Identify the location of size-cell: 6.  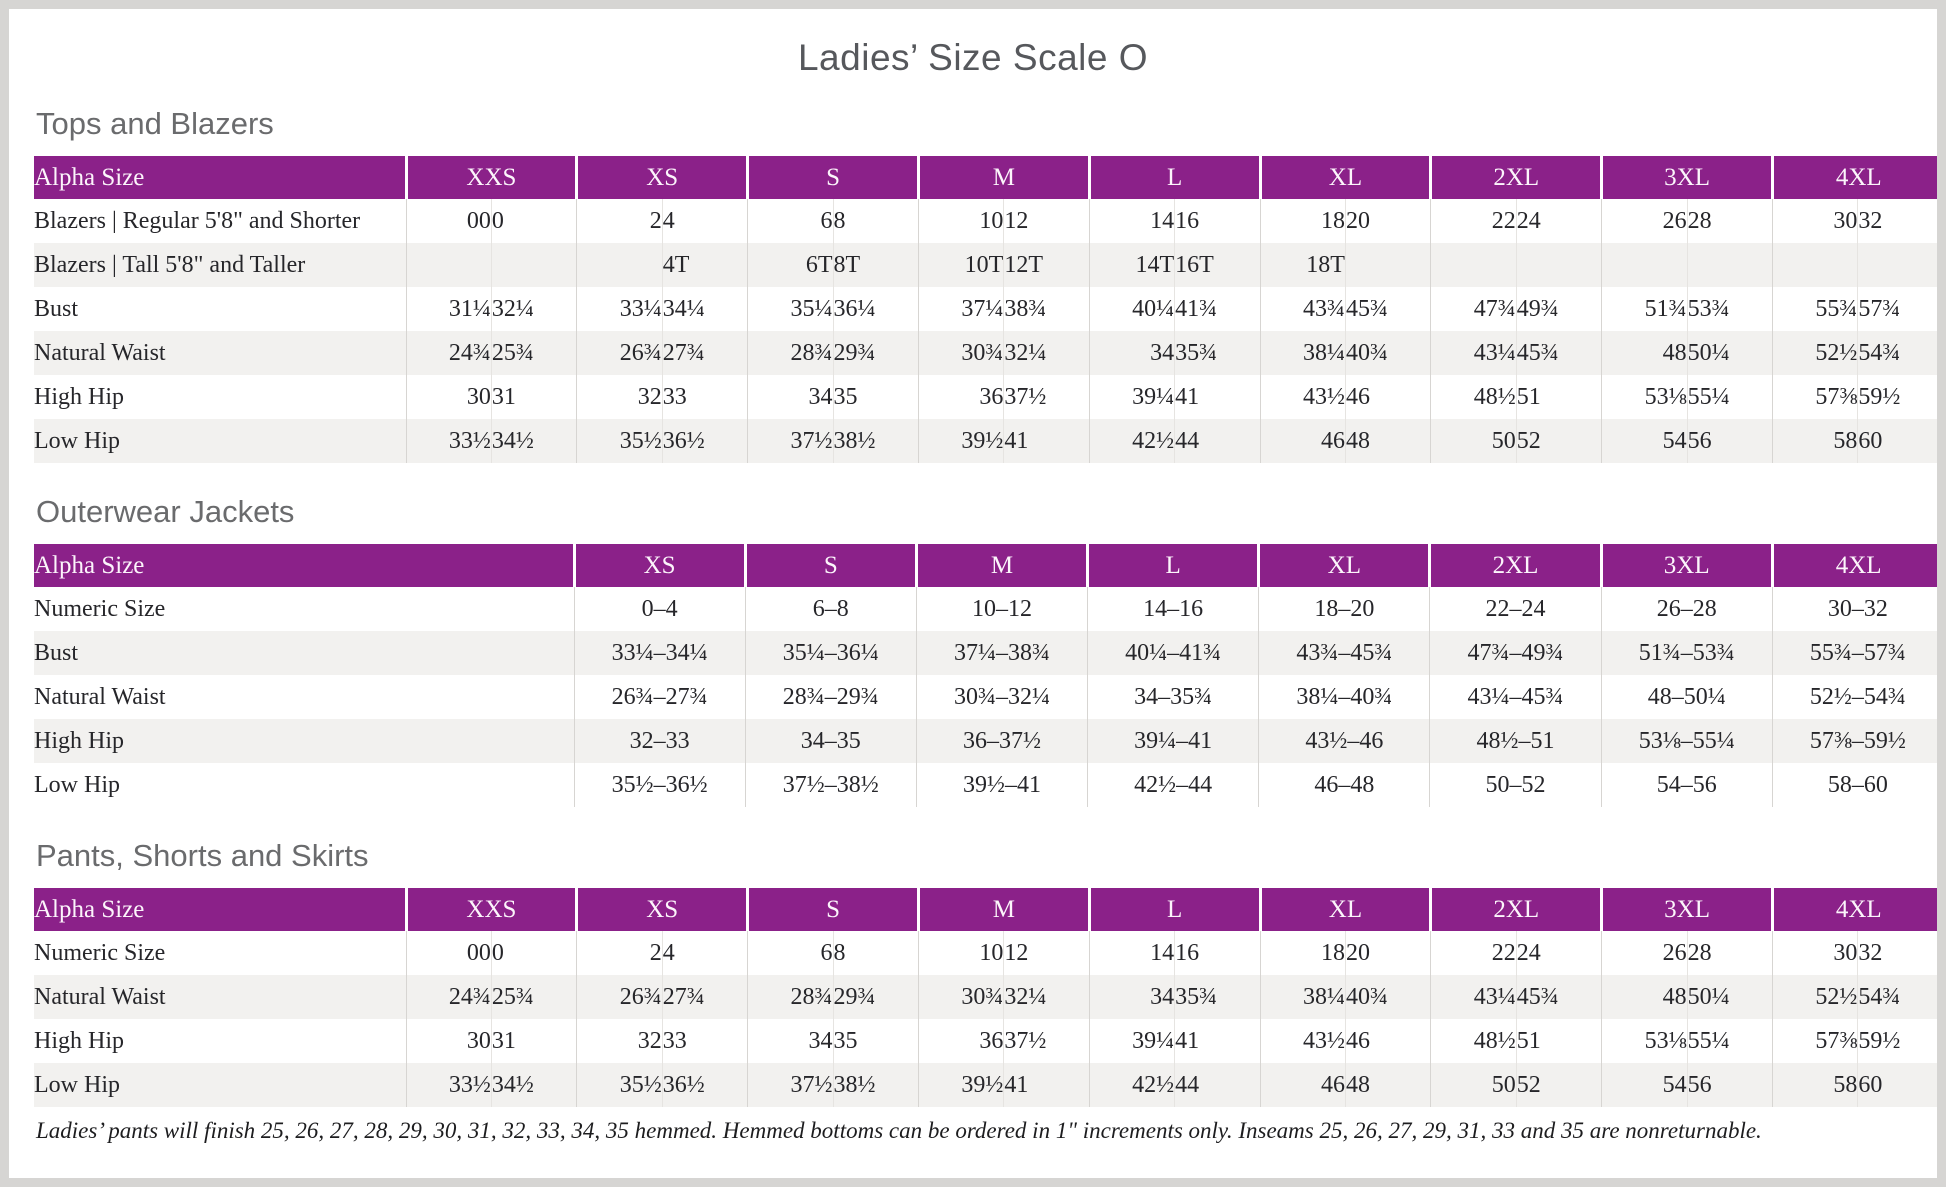
(790, 221).